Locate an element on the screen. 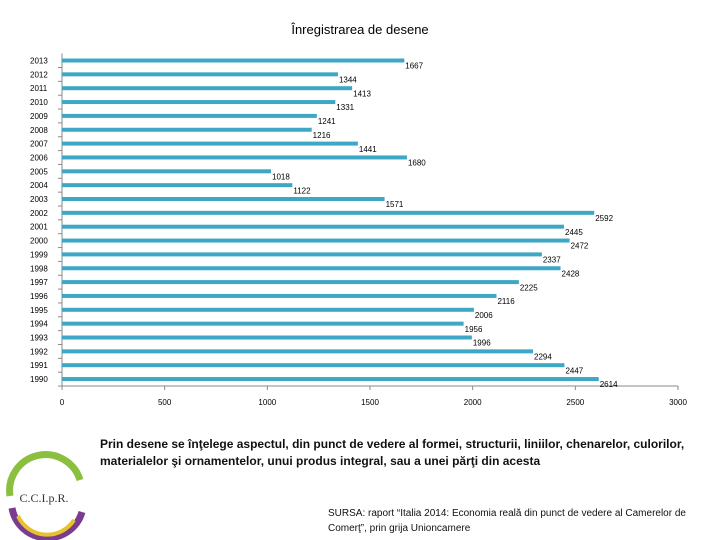  bar-2003 is located at coordinates (223, 199).